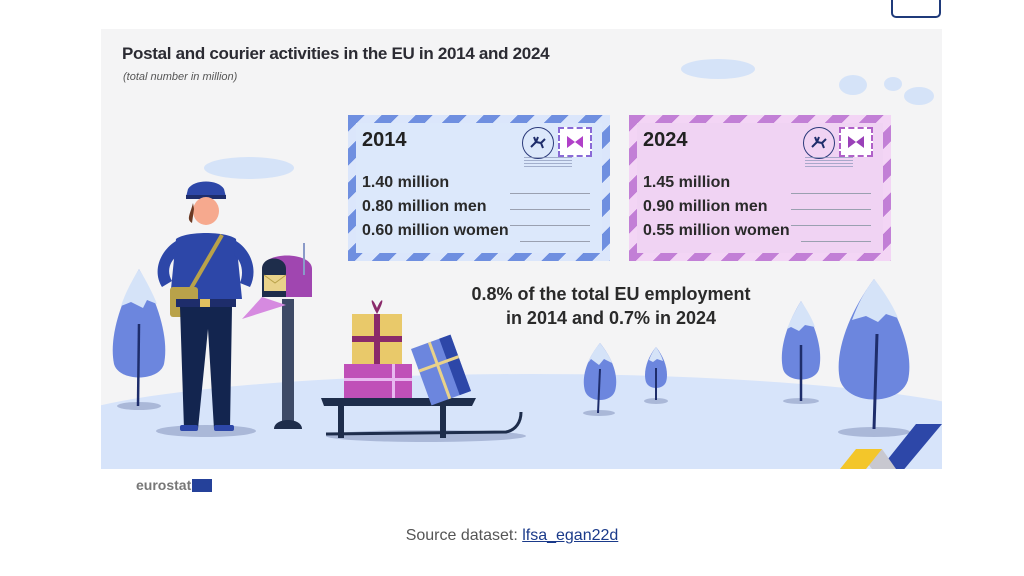  What do you see at coordinates (164, 485) in the screenshot?
I see `logo-text: eurostat` at bounding box center [164, 485].